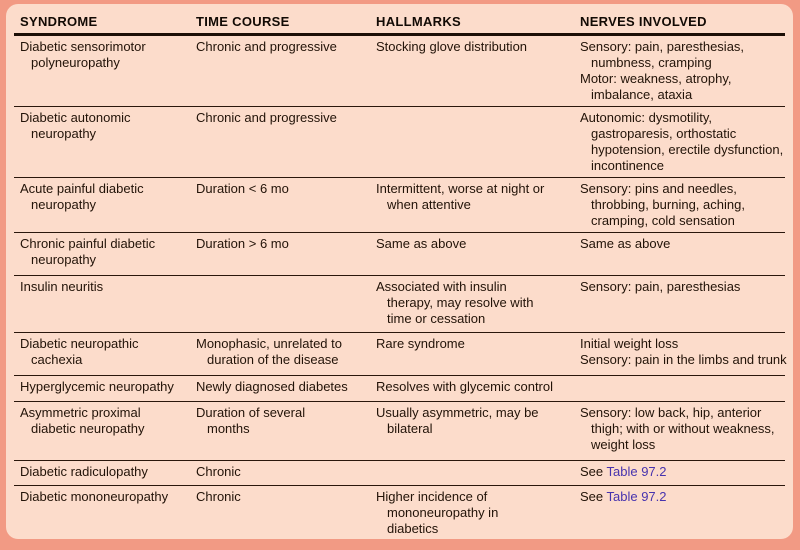 The image size is (800, 550). Describe the element at coordinates (419, 21) in the screenshot. I see `column-header-hallmarks: HALLMARKS` at that location.